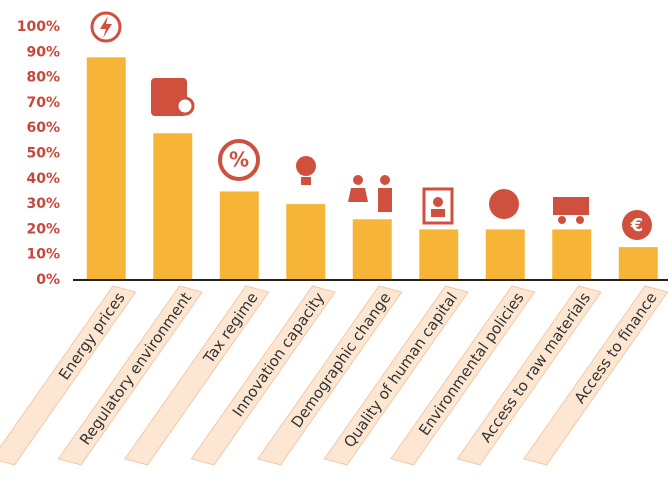 The image size is (668, 491). Describe the element at coordinates (185, 106) in the screenshot. I see `icon-magnifier` at that location.